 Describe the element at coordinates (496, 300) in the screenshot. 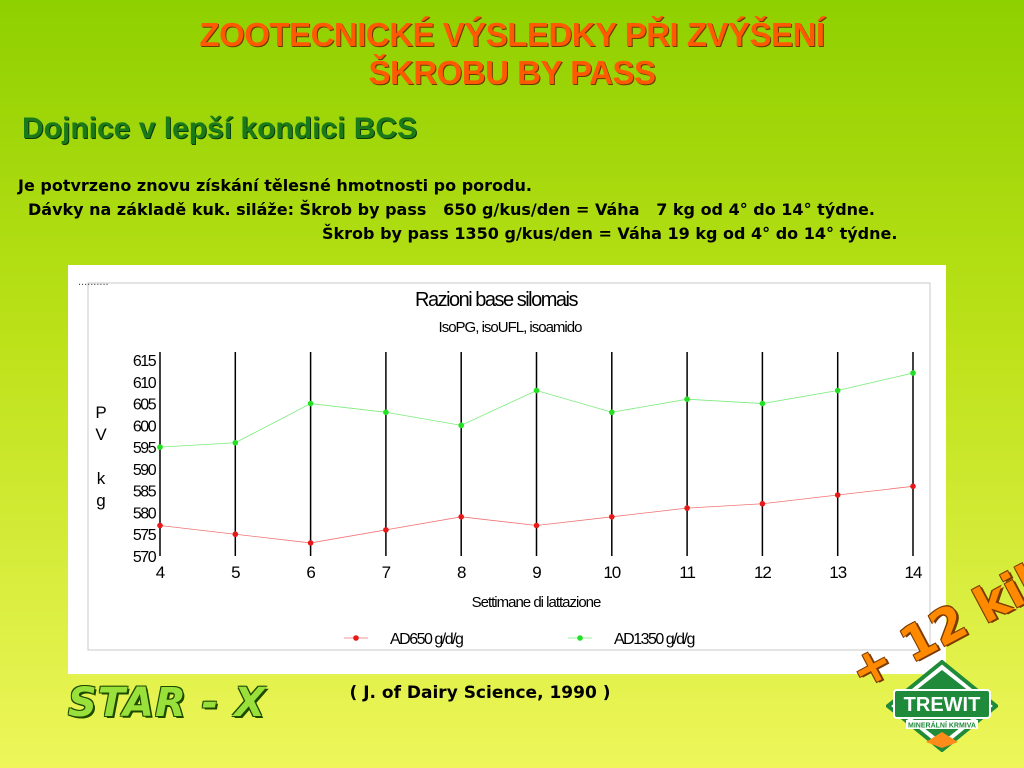

I see `chart-title: Razioni base silomais` at that location.